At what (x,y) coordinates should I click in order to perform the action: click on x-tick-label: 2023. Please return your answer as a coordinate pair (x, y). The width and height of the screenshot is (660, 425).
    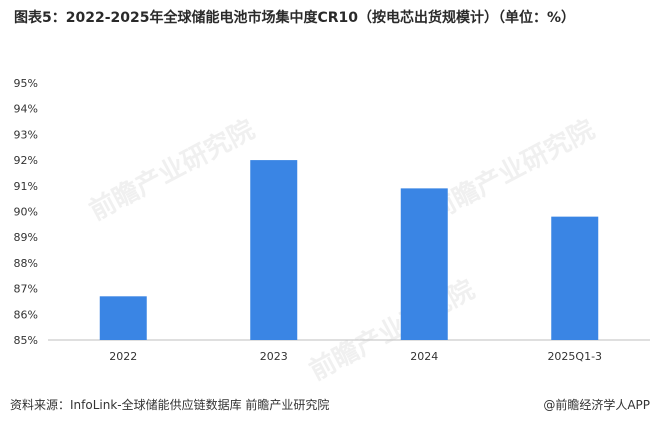
    Looking at the image, I should click on (274, 356).